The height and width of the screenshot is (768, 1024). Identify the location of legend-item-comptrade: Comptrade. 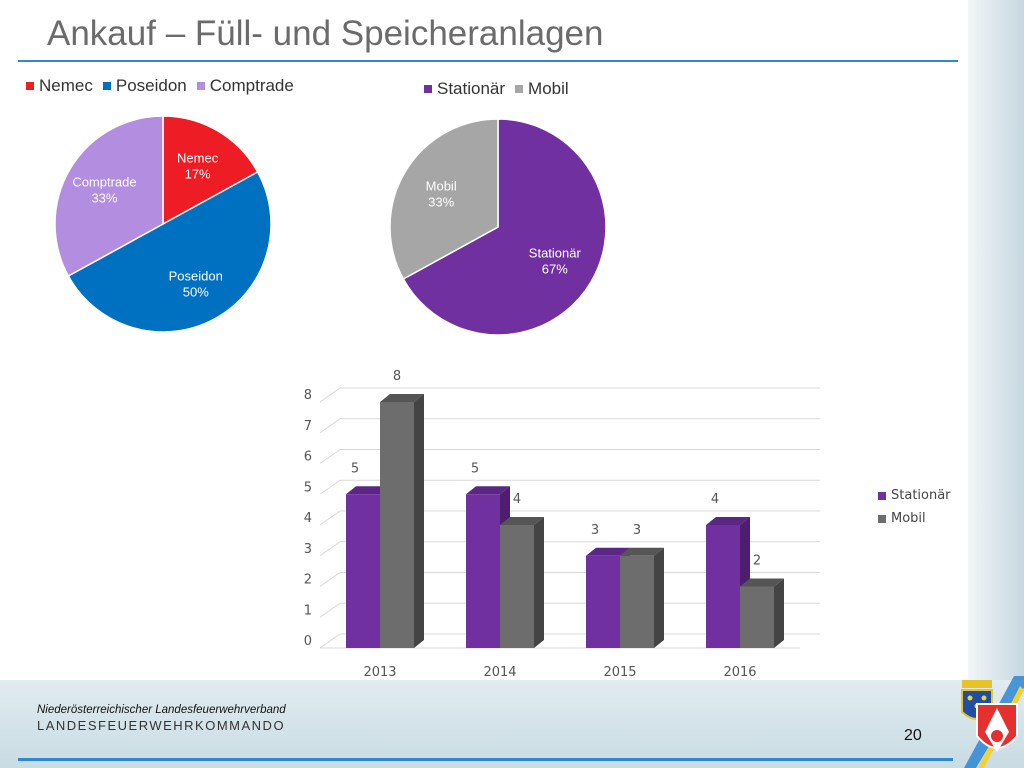
(245, 86).